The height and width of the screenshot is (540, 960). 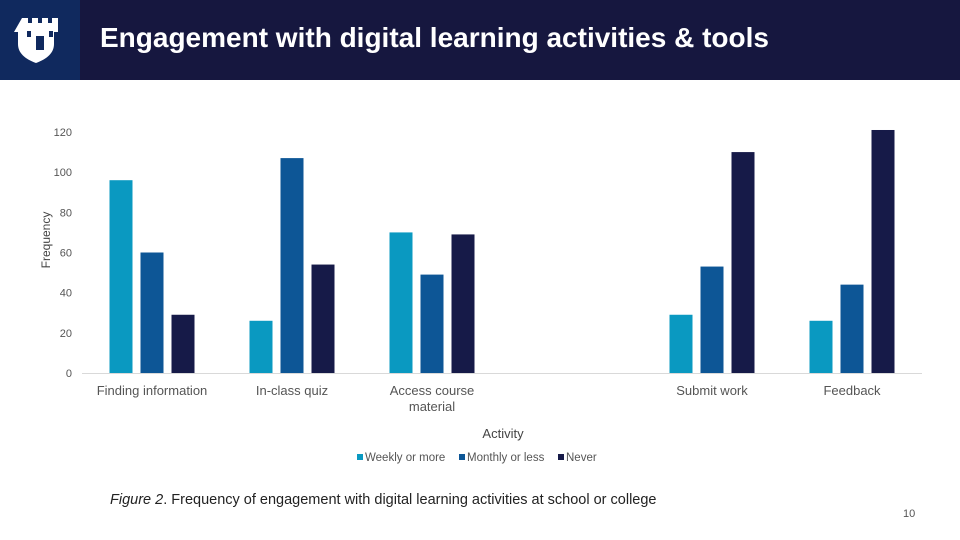 I want to click on caption-label: Figure 2, so click(x=137, y=500).